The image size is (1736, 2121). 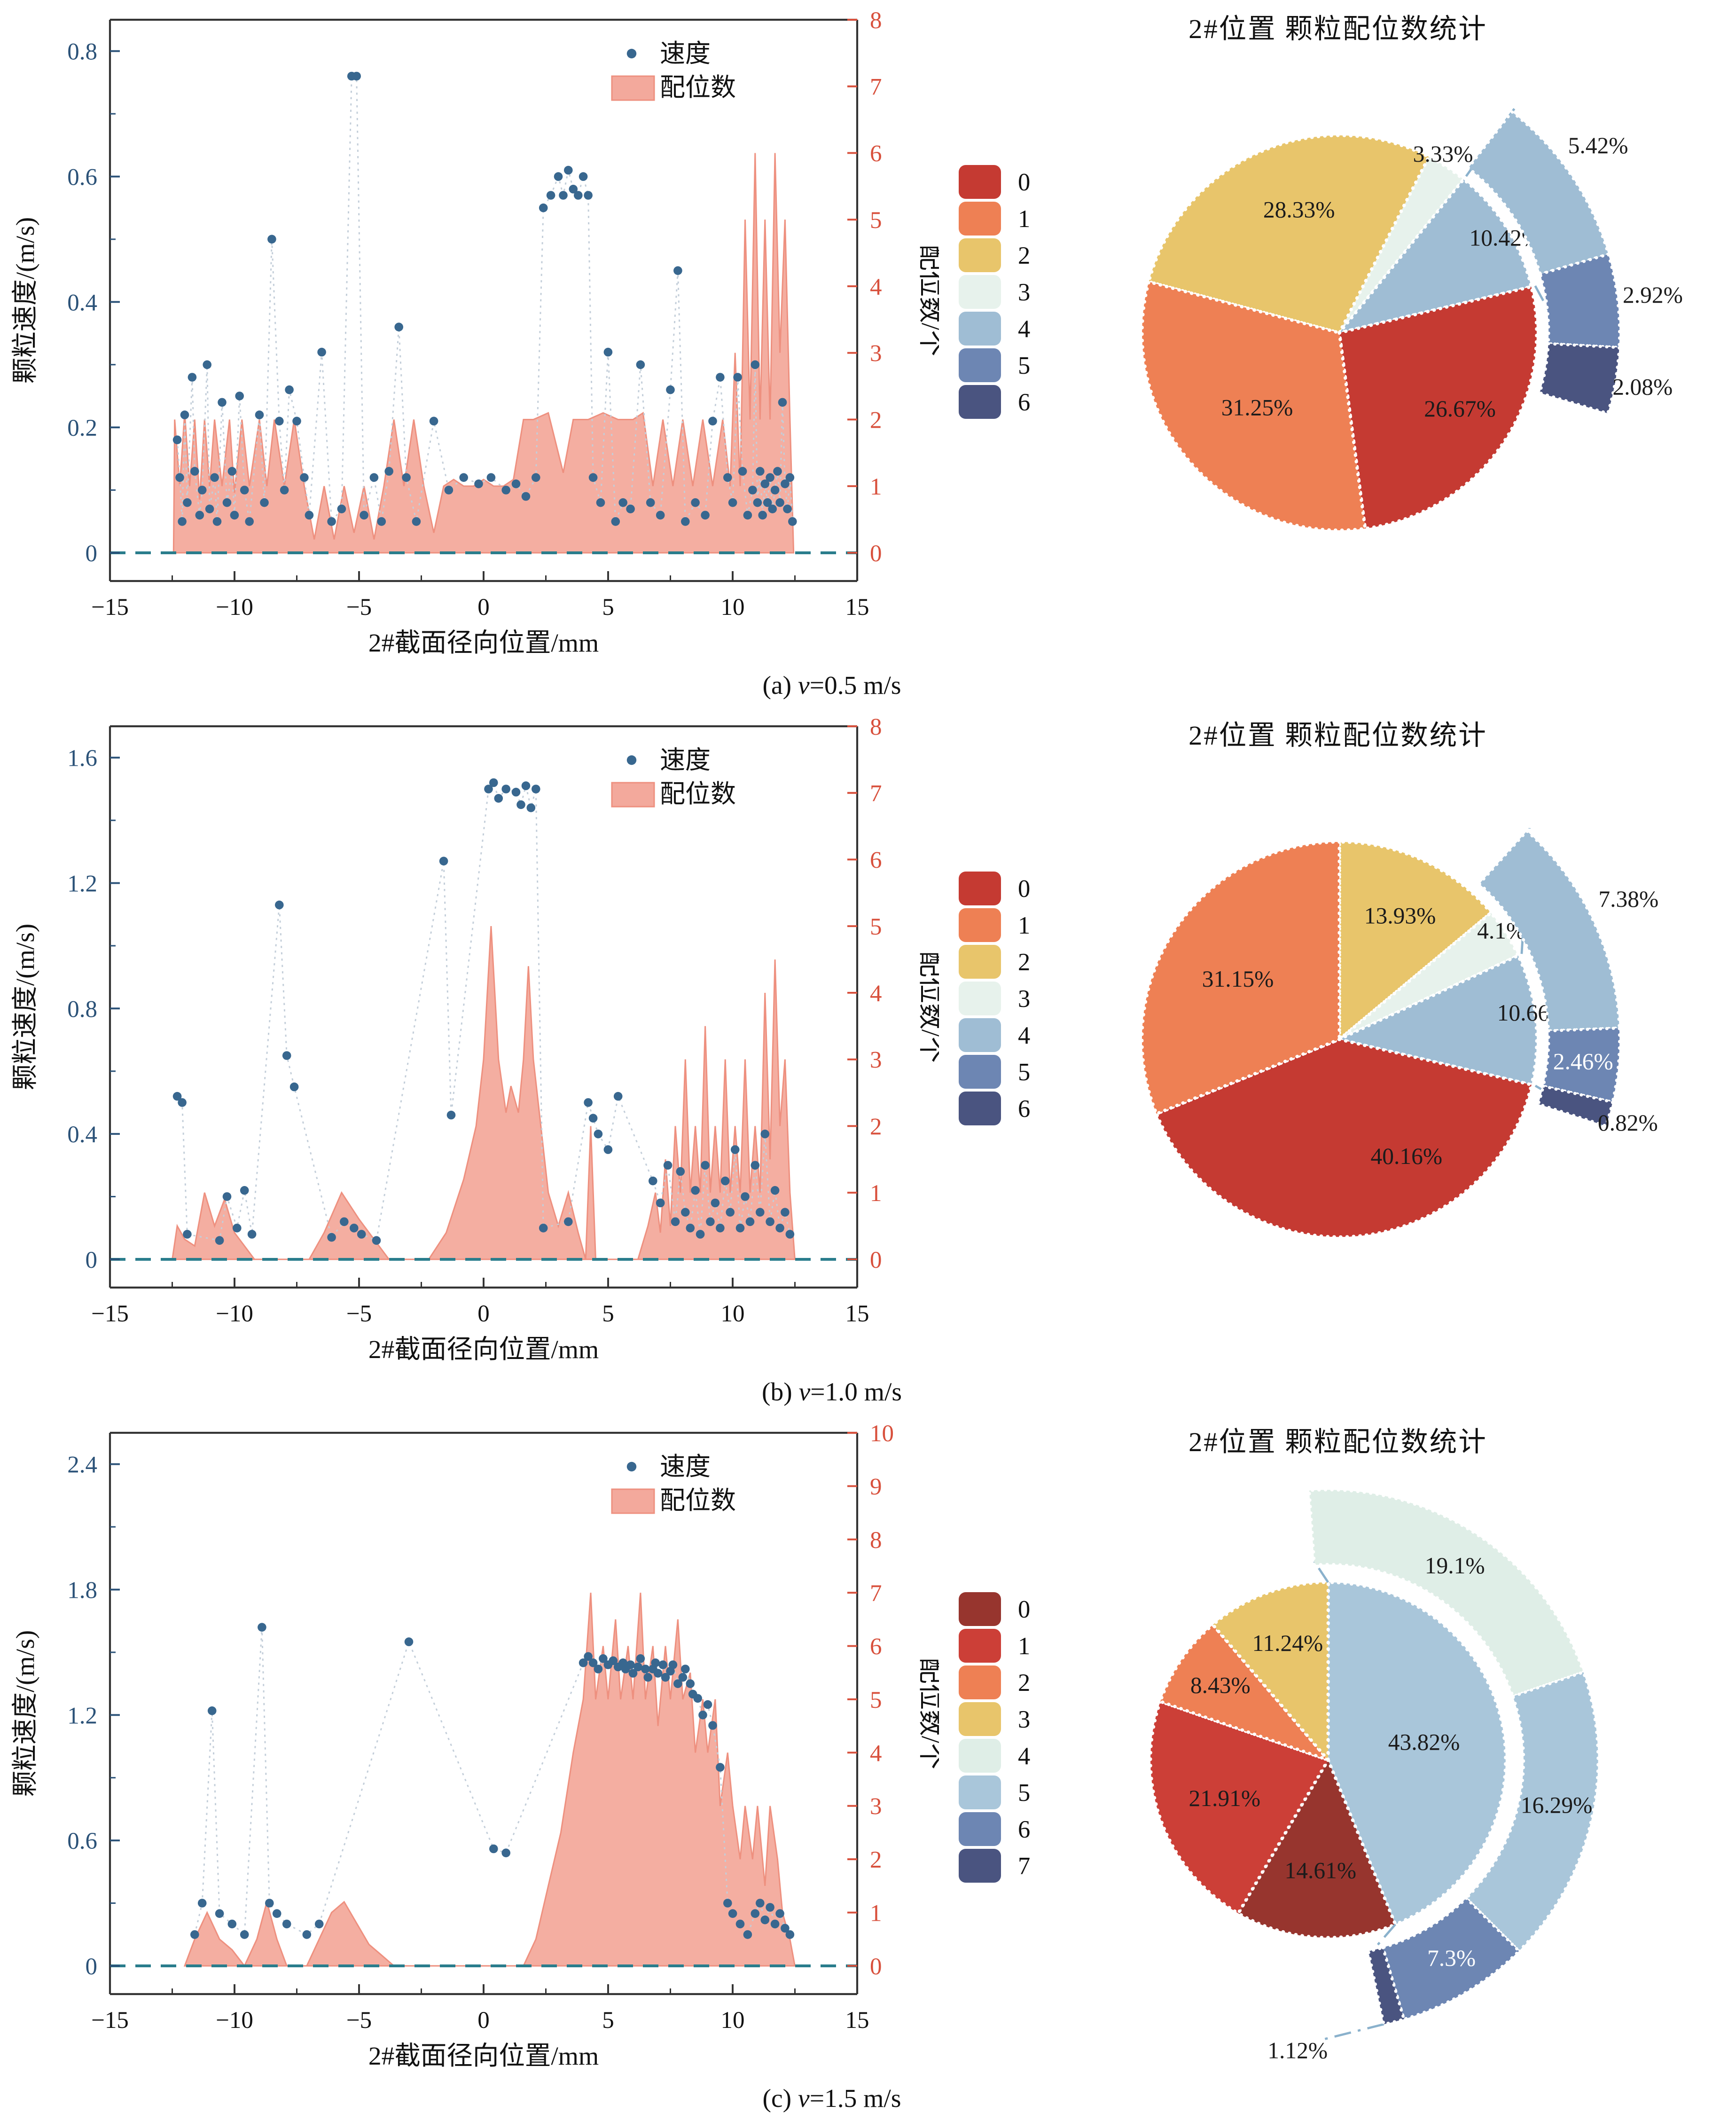 I want to click on caption-b: (b) v=1.0 m/s, so click(x=832, y=1395).